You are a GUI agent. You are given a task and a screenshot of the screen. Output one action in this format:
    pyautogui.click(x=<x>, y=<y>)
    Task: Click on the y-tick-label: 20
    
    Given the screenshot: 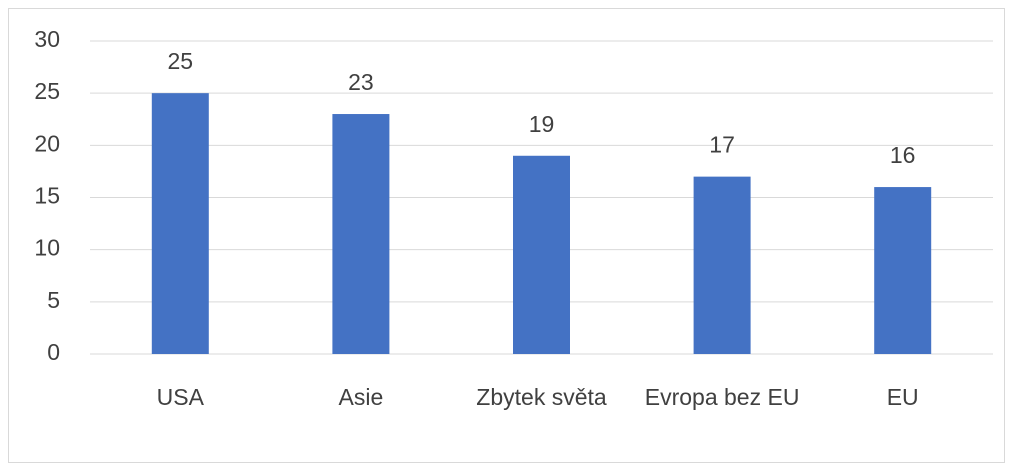 What is the action you would take?
    pyautogui.click(x=47, y=143)
    